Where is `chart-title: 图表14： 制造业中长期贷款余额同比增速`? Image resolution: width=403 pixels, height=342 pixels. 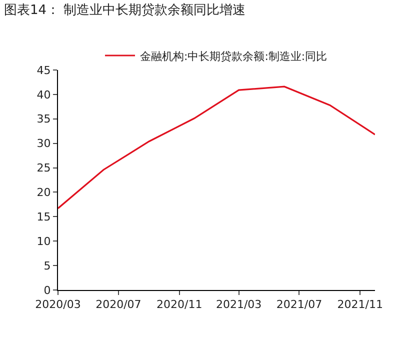 chart-title: 图表14： 制造业中长期贷款余额同比增速 is located at coordinates (125, 10).